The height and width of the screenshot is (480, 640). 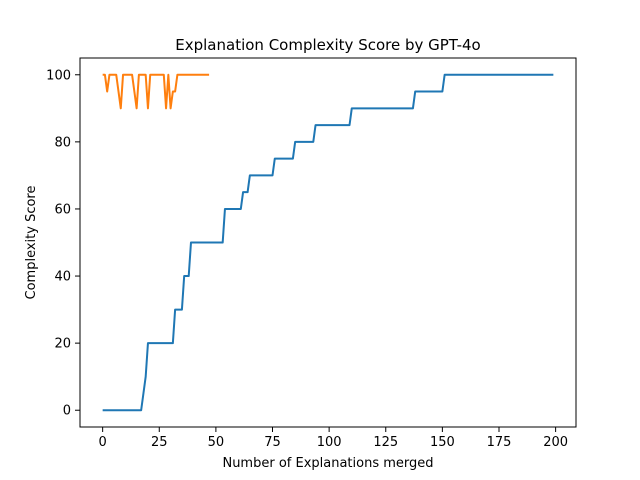 What do you see at coordinates (329, 442) in the screenshot?
I see `x-tick-label: 100` at bounding box center [329, 442].